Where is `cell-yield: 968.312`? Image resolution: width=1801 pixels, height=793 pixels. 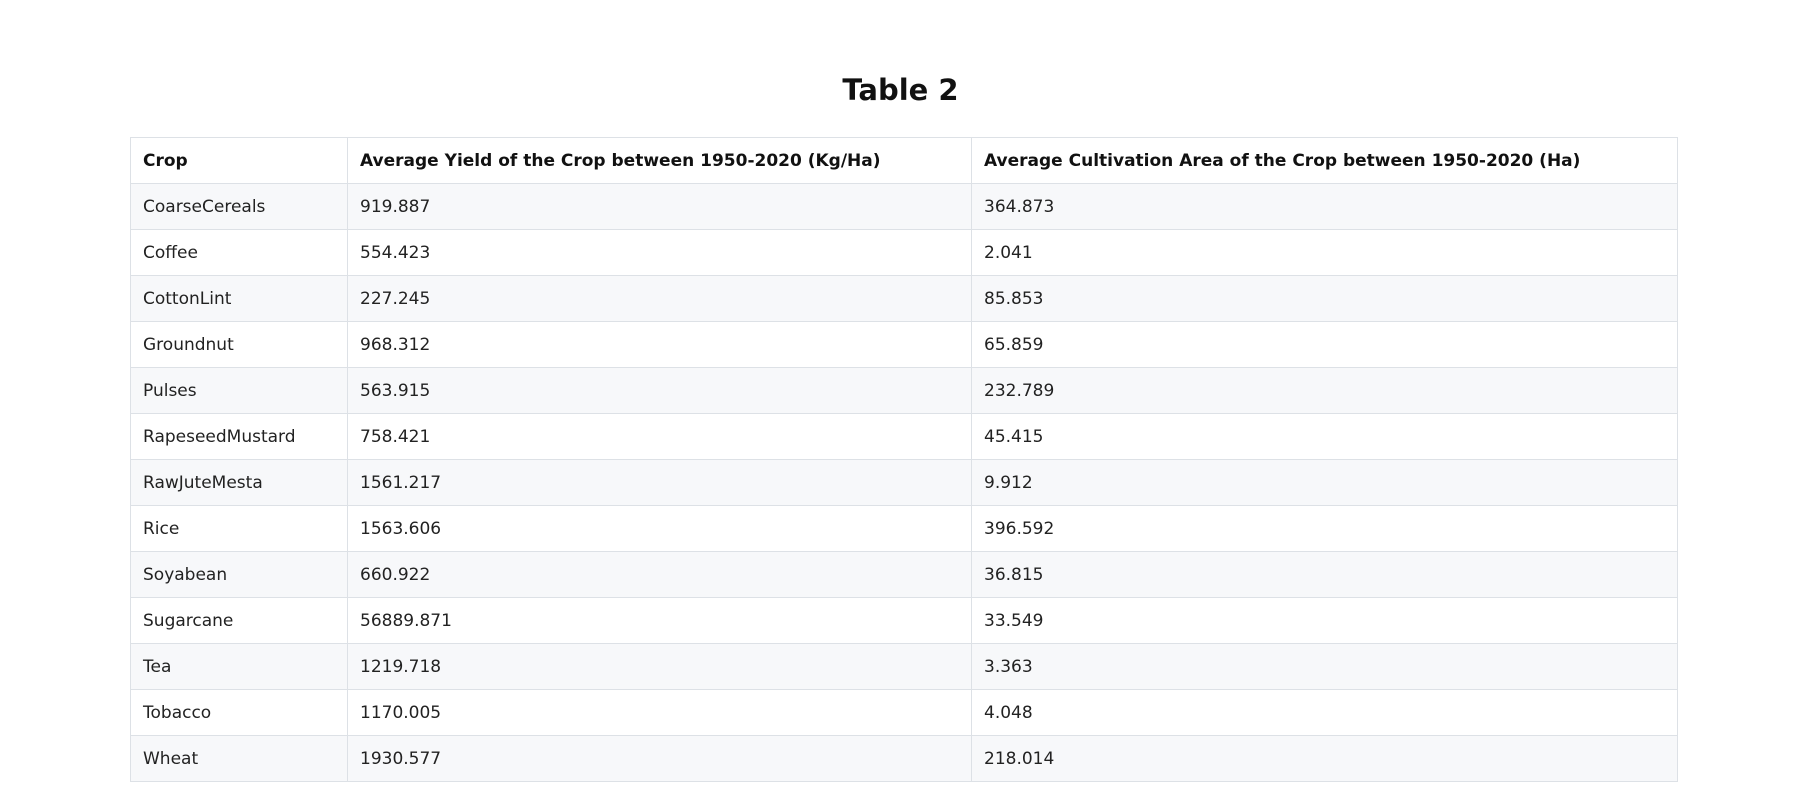 cell-yield: 968.312 is located at coordinates (659, 344).